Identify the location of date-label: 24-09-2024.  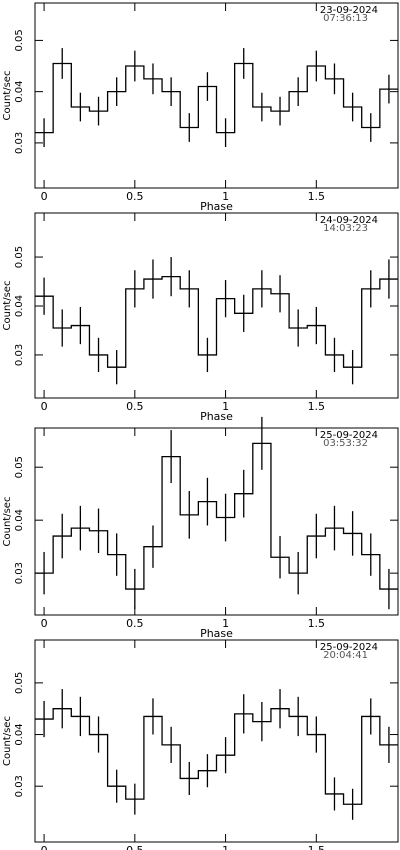
(349, 220).